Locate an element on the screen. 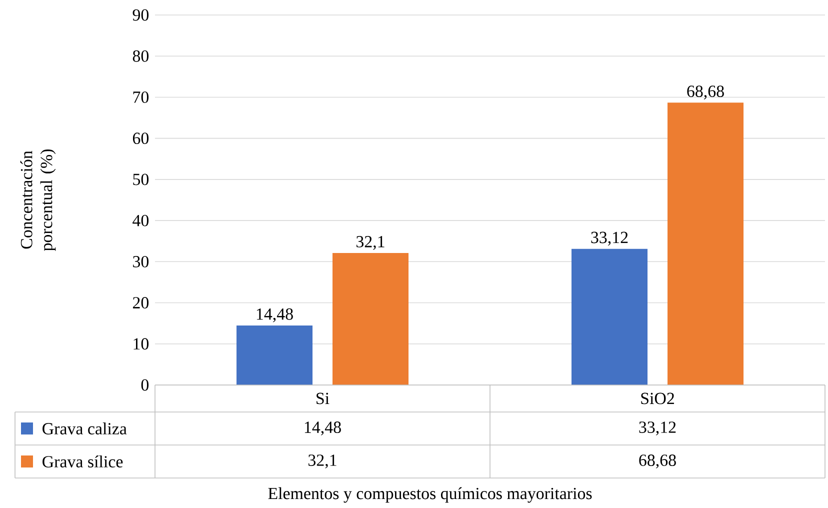 This screenshot has width=828, height=508. y-tick-label: 40 is located at coordinates (140, 220).